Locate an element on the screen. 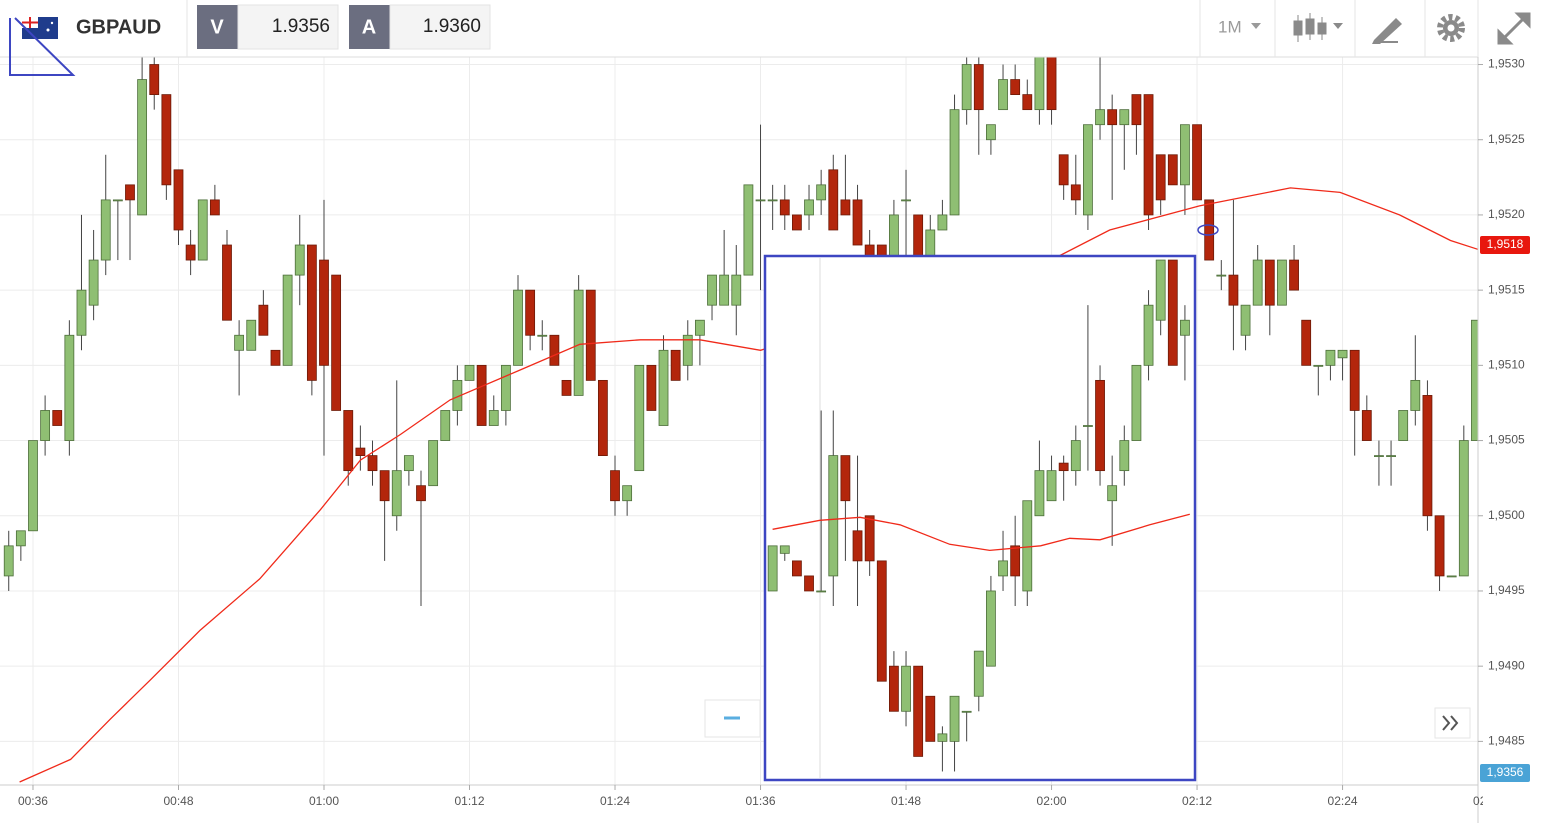 This screenshot has height=823, width=1545. x-tick-label: 02:00 is located at coordinates (1052, 801).